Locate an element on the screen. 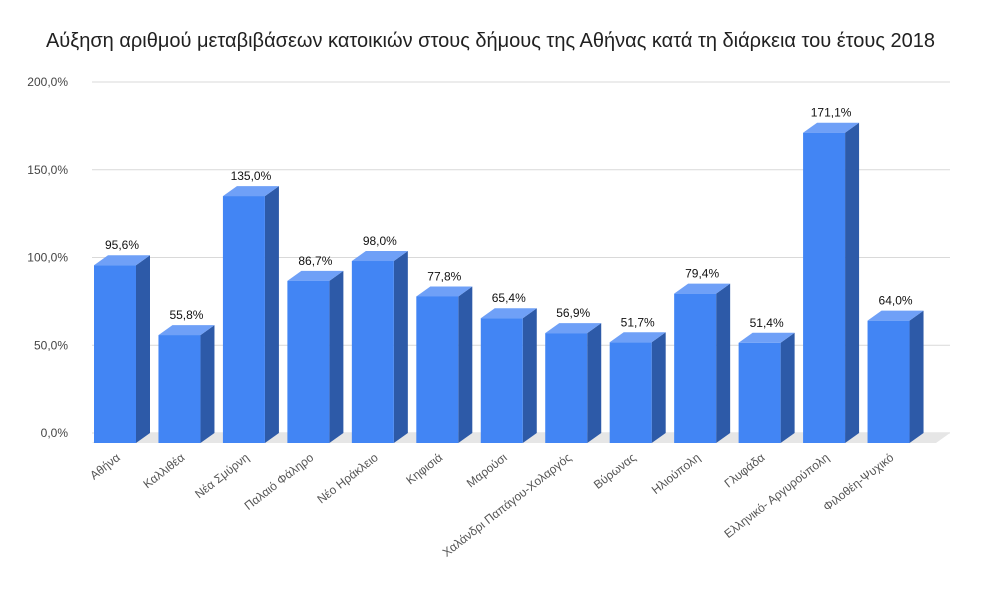  x-tick-label: Ελληνικό- Αργυρούπολη is located at coordinates (776, 495).